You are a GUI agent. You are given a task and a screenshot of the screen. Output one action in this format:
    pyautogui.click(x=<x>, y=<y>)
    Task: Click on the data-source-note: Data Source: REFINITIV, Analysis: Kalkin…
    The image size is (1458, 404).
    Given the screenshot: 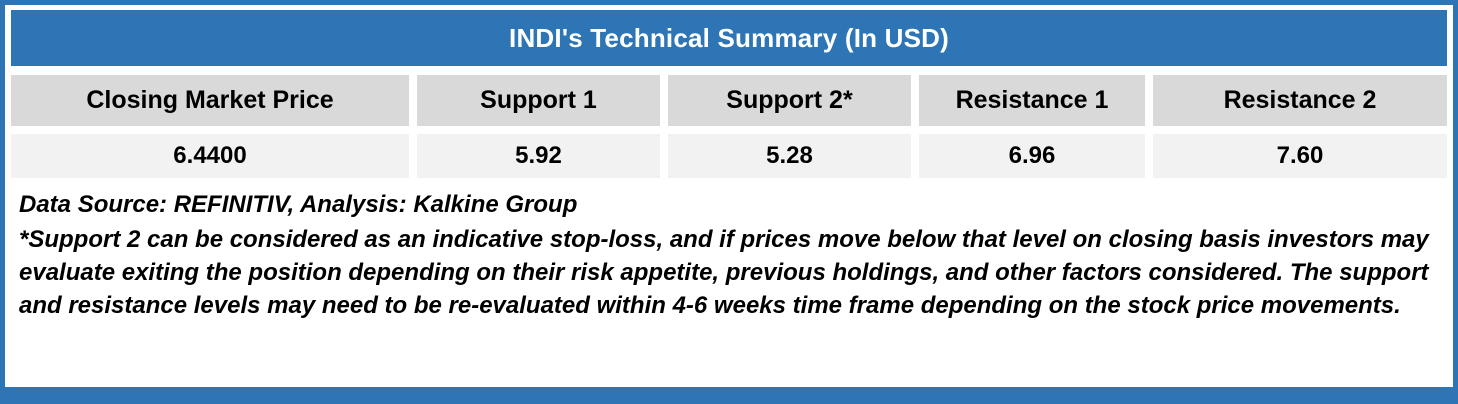 What is the action you would take?
    pyautogui.click(x=298, y=204)
    